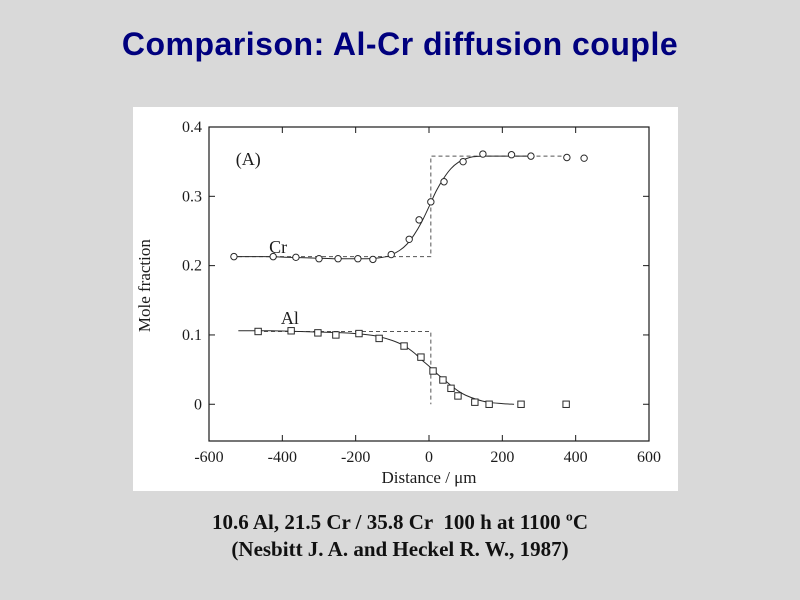 The width and height of the screenshot is (800, 600). I want to click on x-tick-label: 600, so click(649, 457).